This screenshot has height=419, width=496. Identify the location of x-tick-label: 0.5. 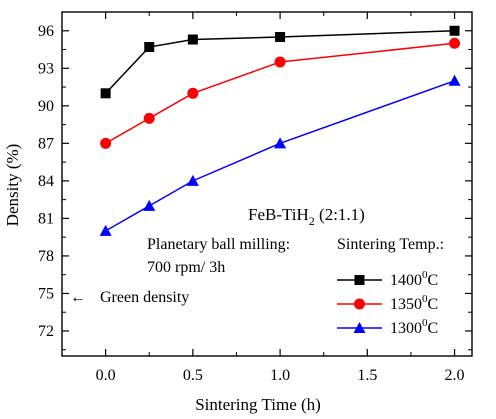
(193, 375).